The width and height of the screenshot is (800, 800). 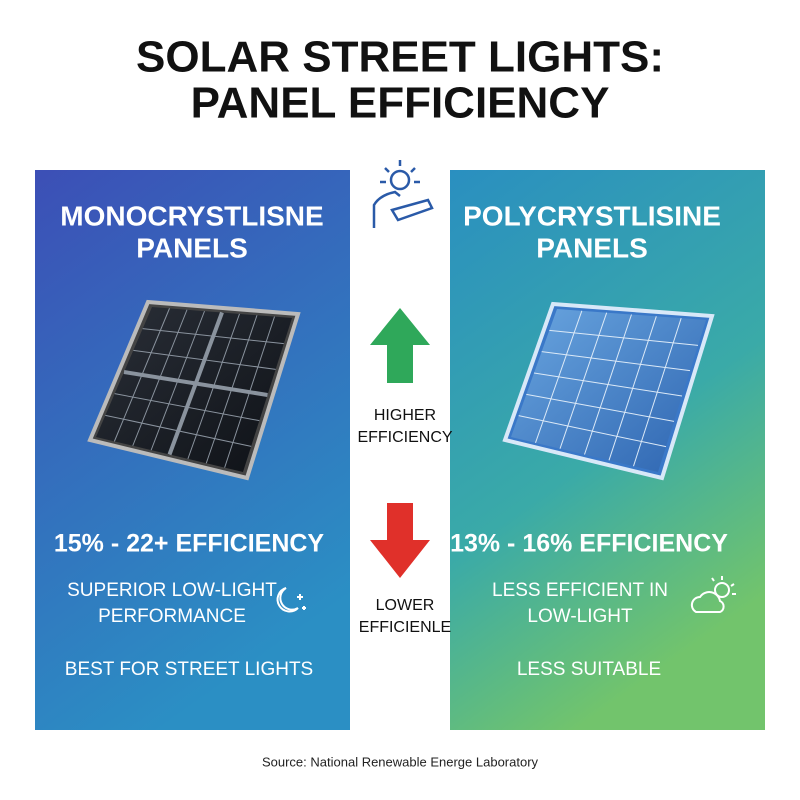 I want to click on title: PANEL EFFICIENCY, so click(x=400, y=103).